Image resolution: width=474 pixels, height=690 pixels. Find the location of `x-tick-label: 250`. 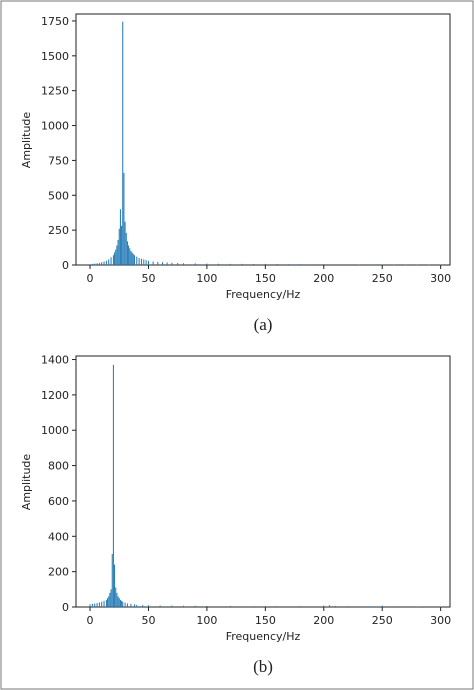

x-tick-label: 250 is located at coordinates (382, 278).